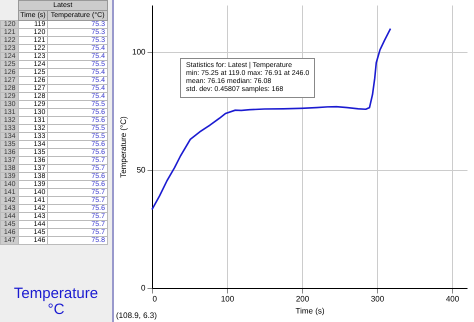  Describe the element at coordinates (227, 299) in the screenshot. I see `x-tick-label: 100` at that location.